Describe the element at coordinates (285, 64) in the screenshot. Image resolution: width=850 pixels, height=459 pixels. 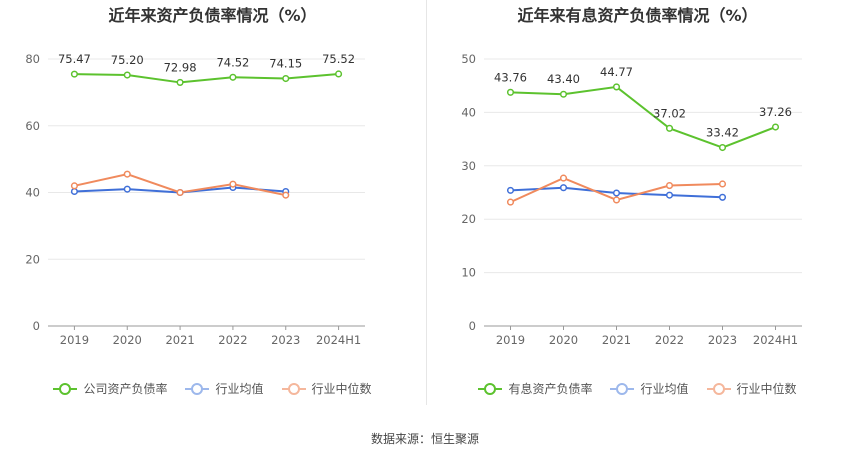
I see `data-label: 74.15` at that location.